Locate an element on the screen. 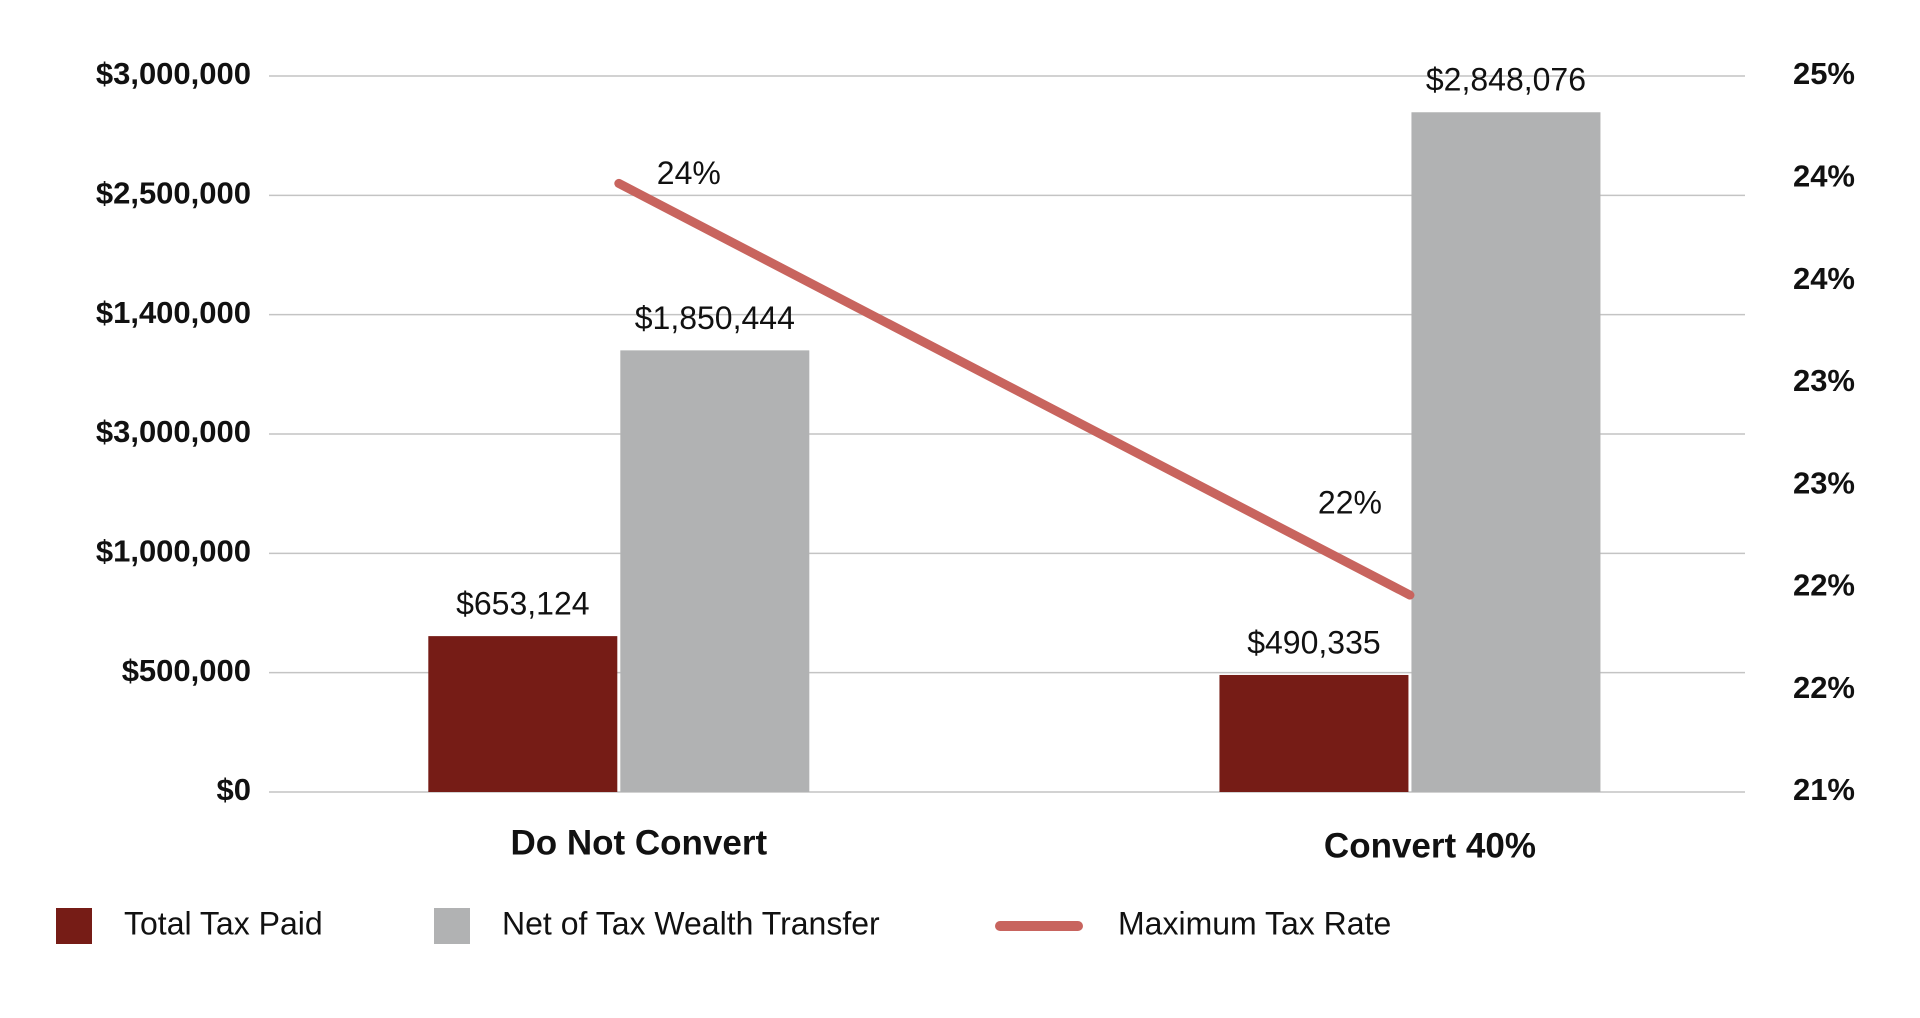 Image resolution: width=1920 pixels, height=1018 pixels. x-tick-label: Convert 40% is located at coordinates (1430, 845).